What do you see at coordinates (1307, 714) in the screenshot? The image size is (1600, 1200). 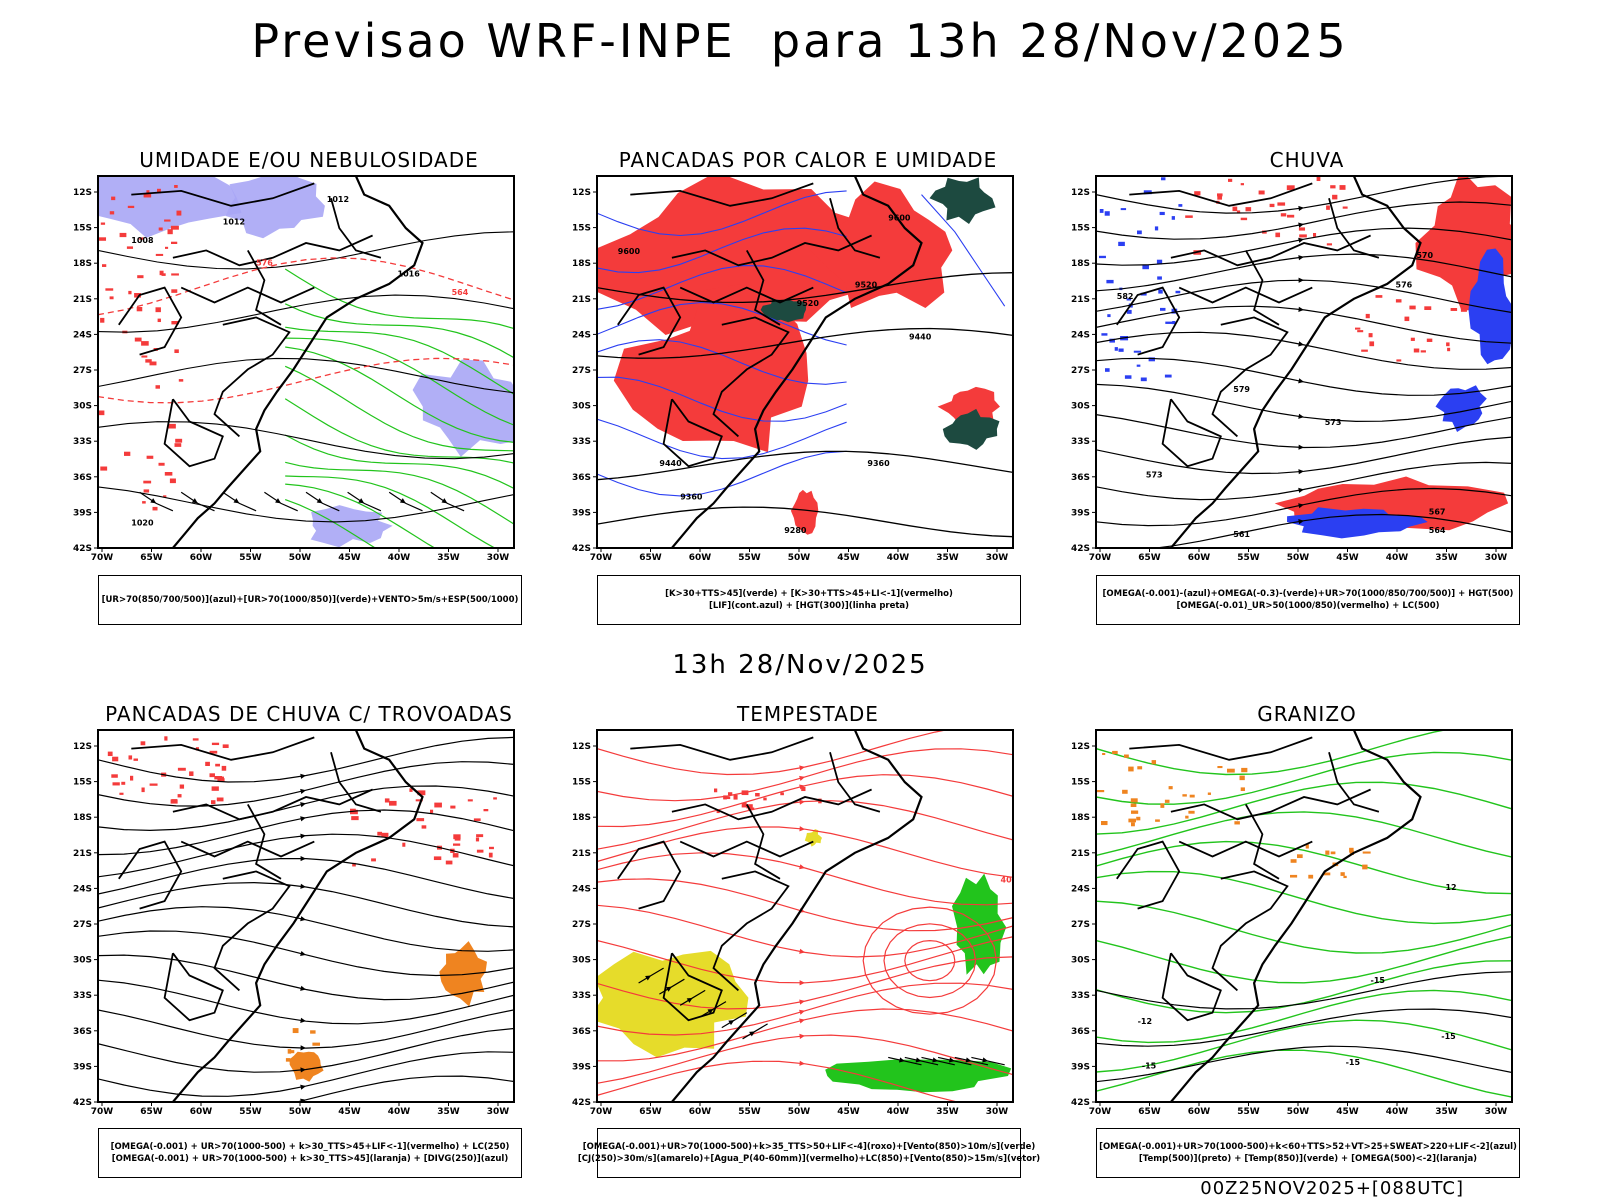 I see `panel-title-granizo: GRANIZO` at bounding box center [1307, 714].